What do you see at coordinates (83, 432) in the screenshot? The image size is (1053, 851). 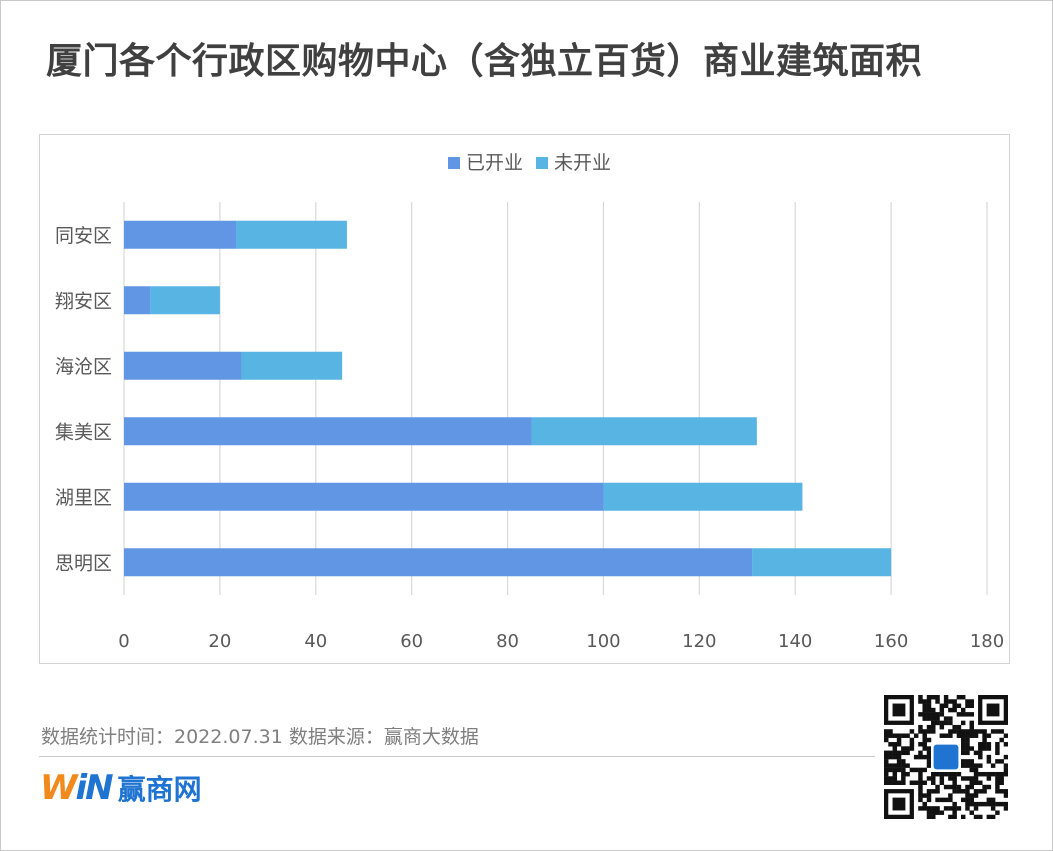 I see `y-category-label: 集美区` at bounding box center [83, 432].